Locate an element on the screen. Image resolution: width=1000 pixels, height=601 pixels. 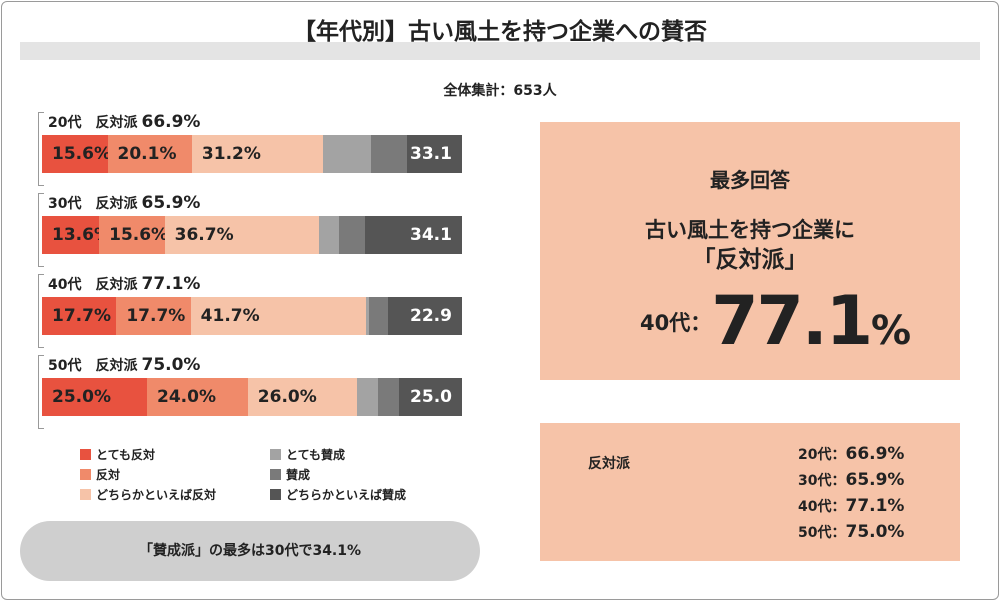
stacked-bar: 13.6% 15.6% 36.7% 34.1 is located at coordinates (252, 235).